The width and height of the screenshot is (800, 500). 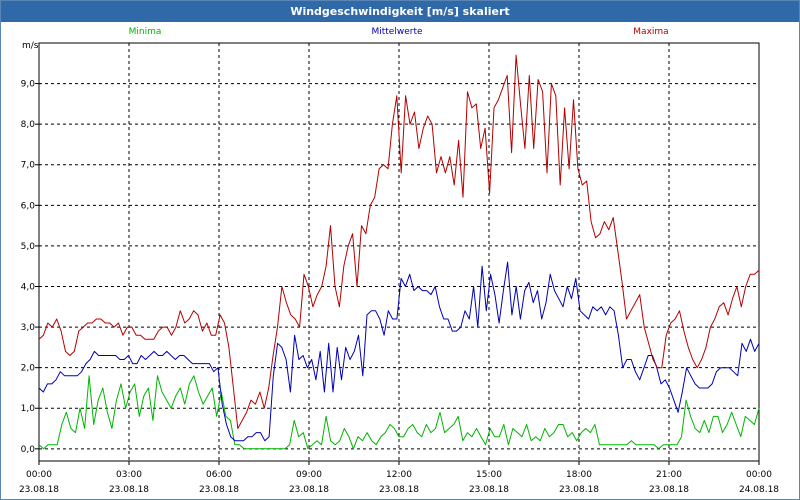 I want to click on y-tick-label: 6,0, so click(x=28, y=206).